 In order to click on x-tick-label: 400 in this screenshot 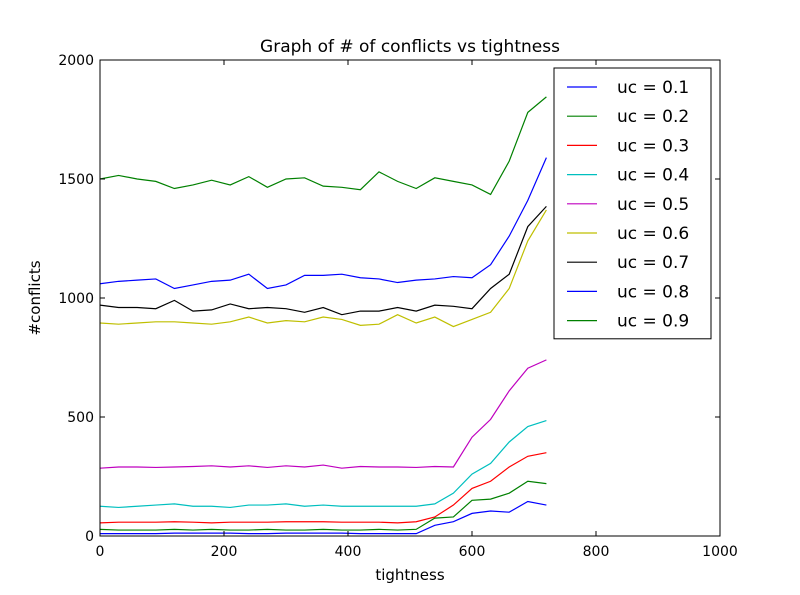, I will do `click(348, 552)`.